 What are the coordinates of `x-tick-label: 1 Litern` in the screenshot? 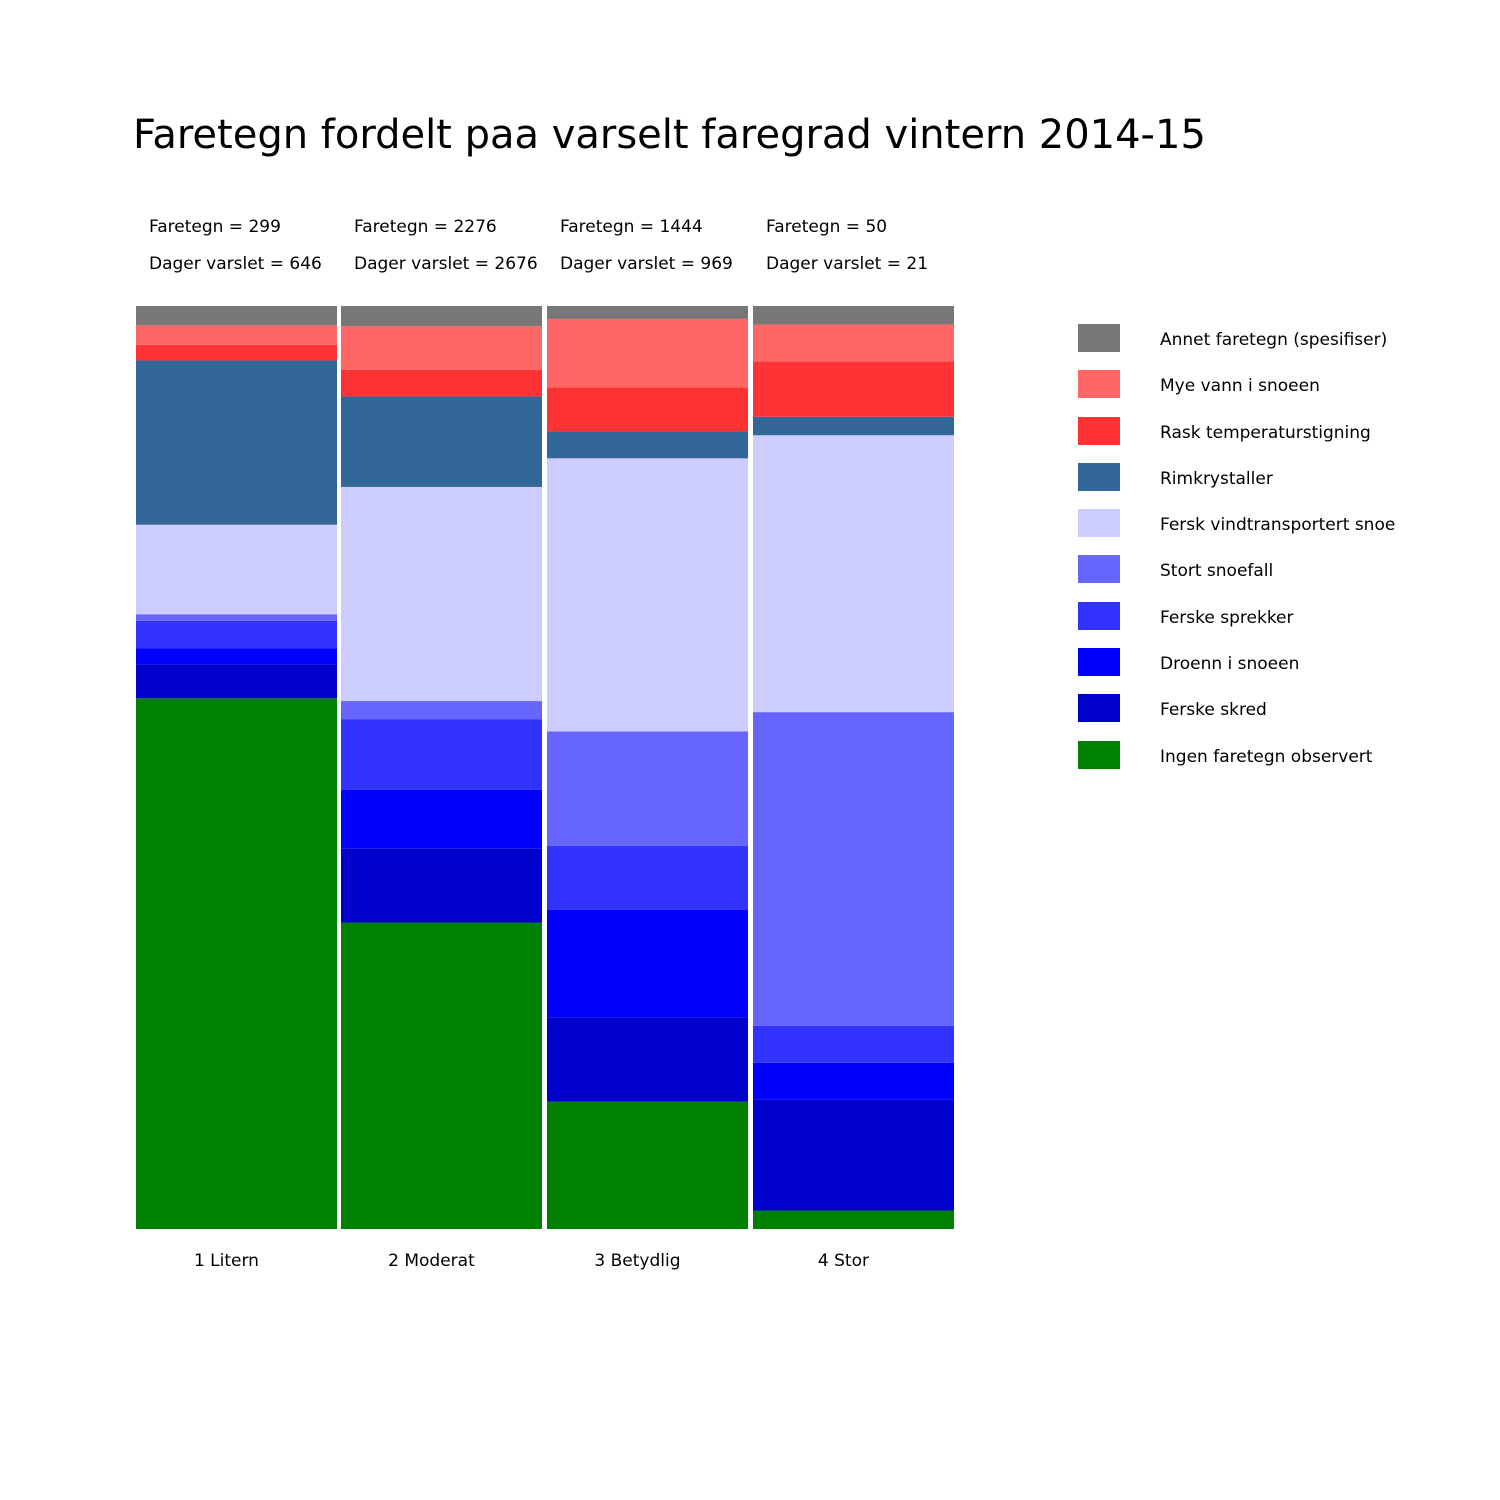 It's located at (226, 1261).